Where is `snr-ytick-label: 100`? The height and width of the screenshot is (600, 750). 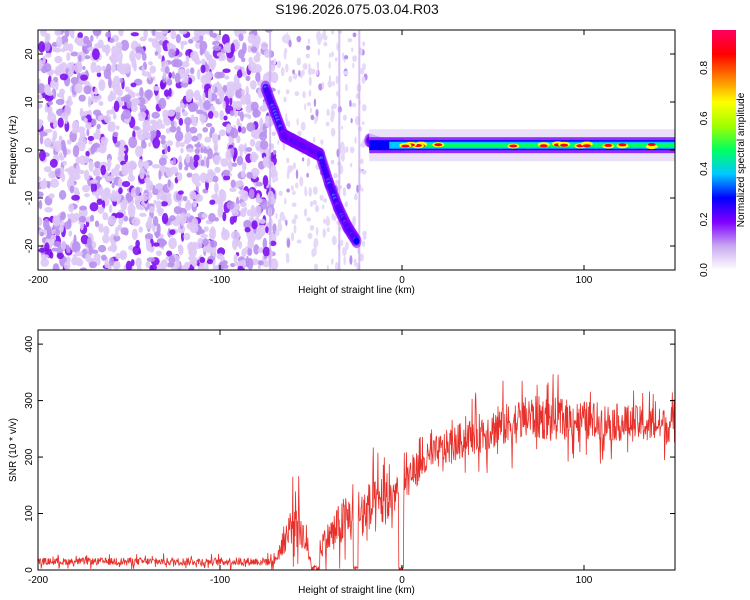 snr-ytick-label: 100 is located at coordinates (29, 513).